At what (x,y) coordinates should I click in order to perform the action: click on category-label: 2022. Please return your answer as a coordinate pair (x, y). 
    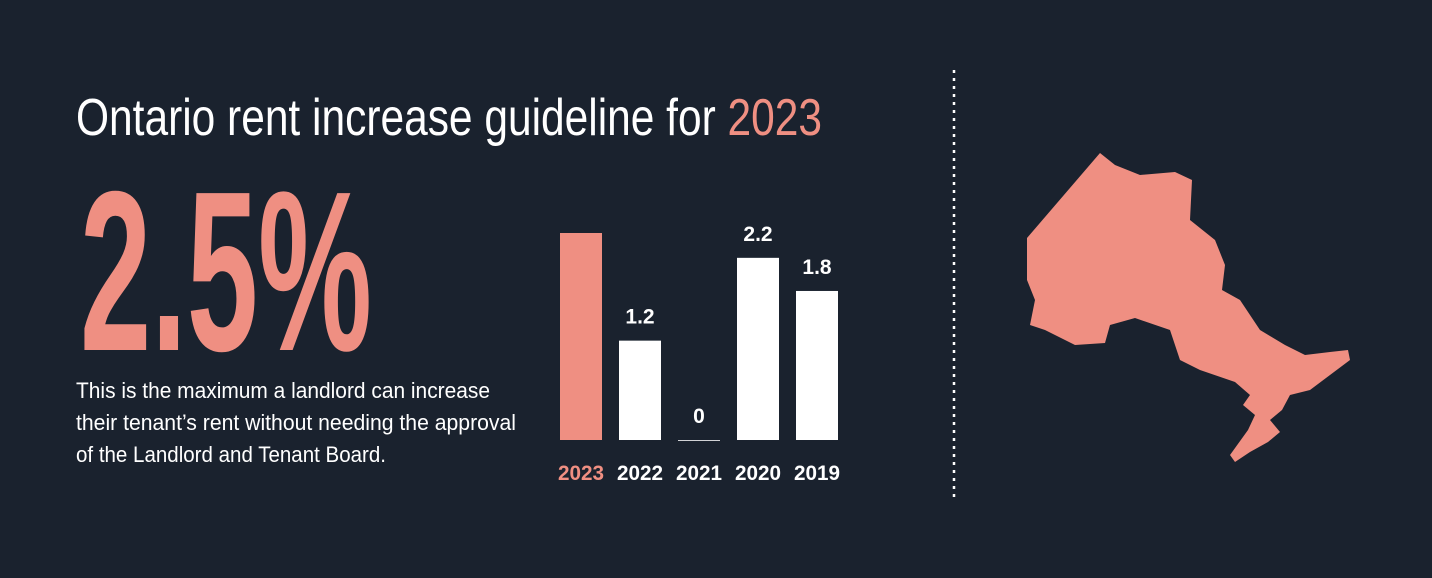
    Looking at the image, I should click on (640, 473).